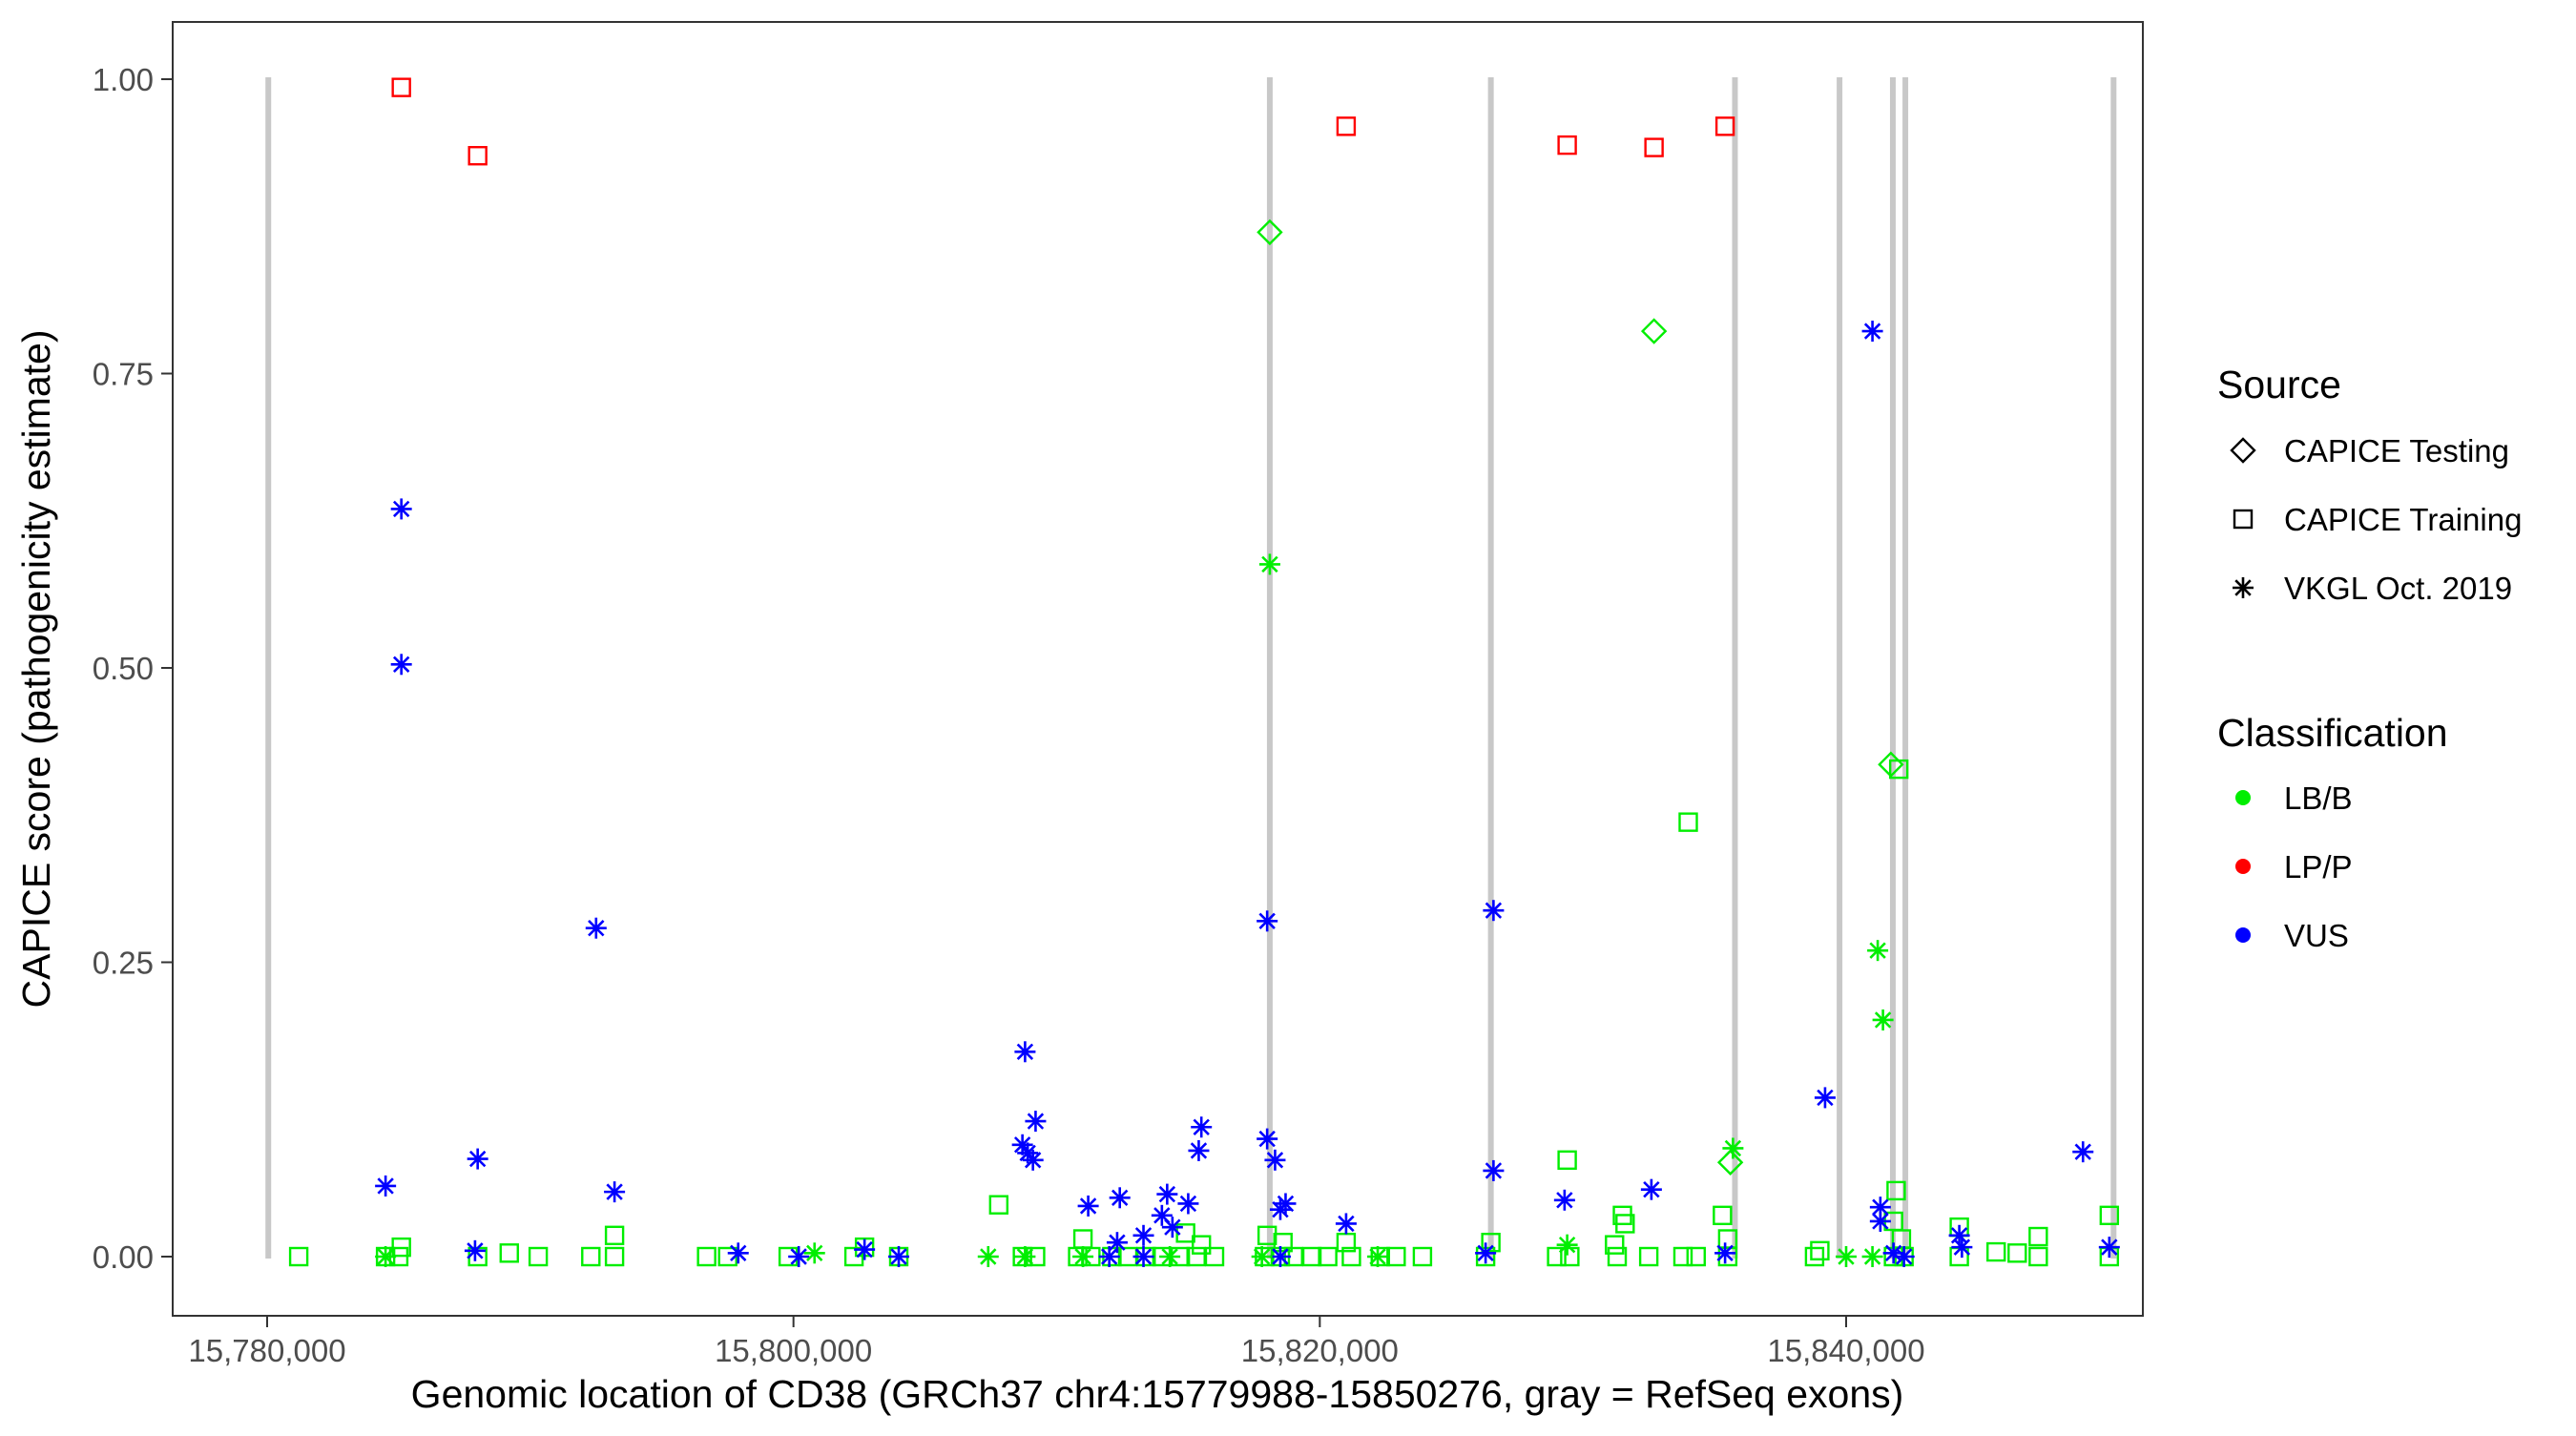  I want to click on legend-item-lp-p: LP/P, so click(2294, 866).